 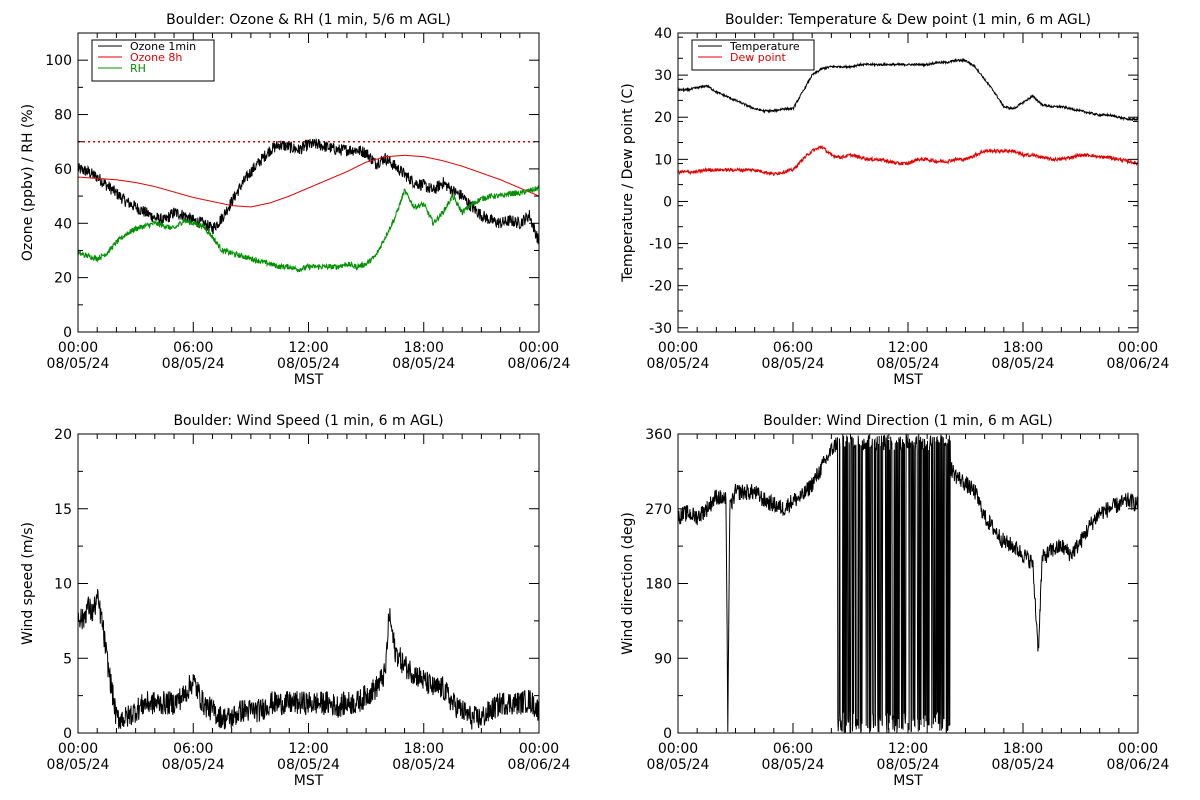 What do you see at coordinates (63, 279) in the screenshot?
I see `ozone-rh-ytick-label: 20` at bounding box center [63, 279].